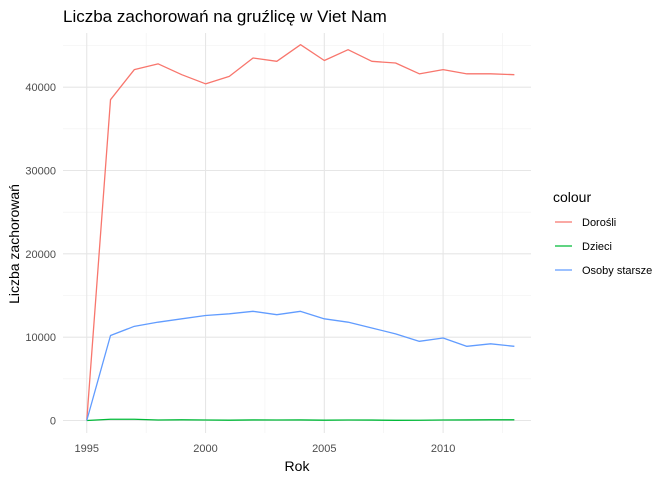 The height and width of the screenshot is (480, 672). Describe the element at coordinates (53, 422) in the screenshot. I see `y-tick-label: 0` at that location.